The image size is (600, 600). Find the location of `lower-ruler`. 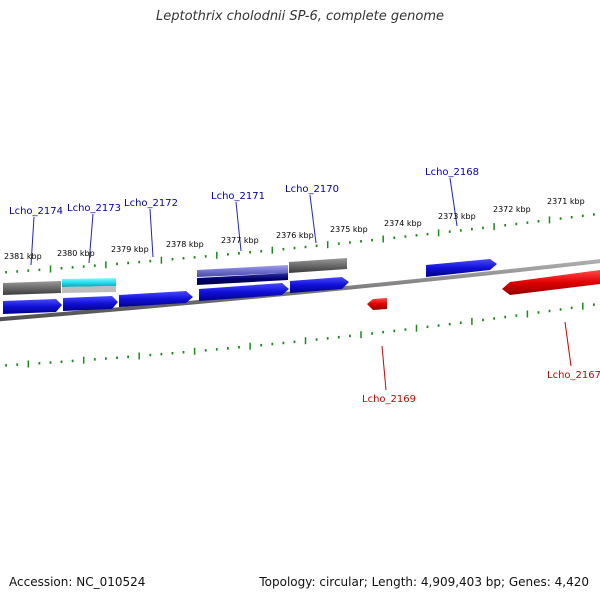

lower-ruler is located at coordinates (300, 335).